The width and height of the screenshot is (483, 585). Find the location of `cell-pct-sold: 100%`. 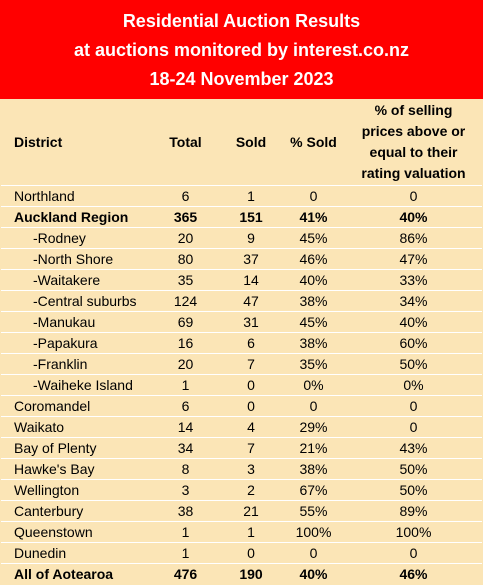

cell-pct-sold: 100% is located at coordinates (313, 532).